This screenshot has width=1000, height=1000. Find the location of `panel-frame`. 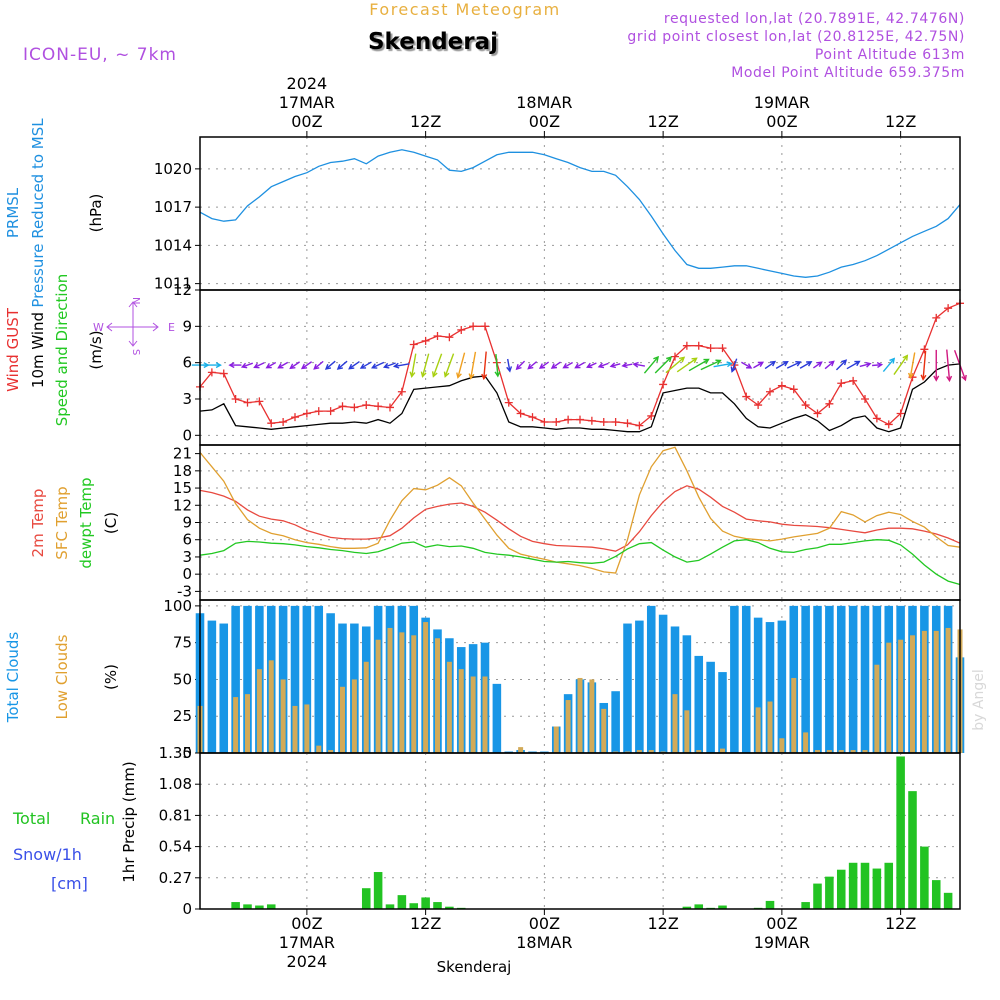

panel-frame is located at coordinates (580, 831).